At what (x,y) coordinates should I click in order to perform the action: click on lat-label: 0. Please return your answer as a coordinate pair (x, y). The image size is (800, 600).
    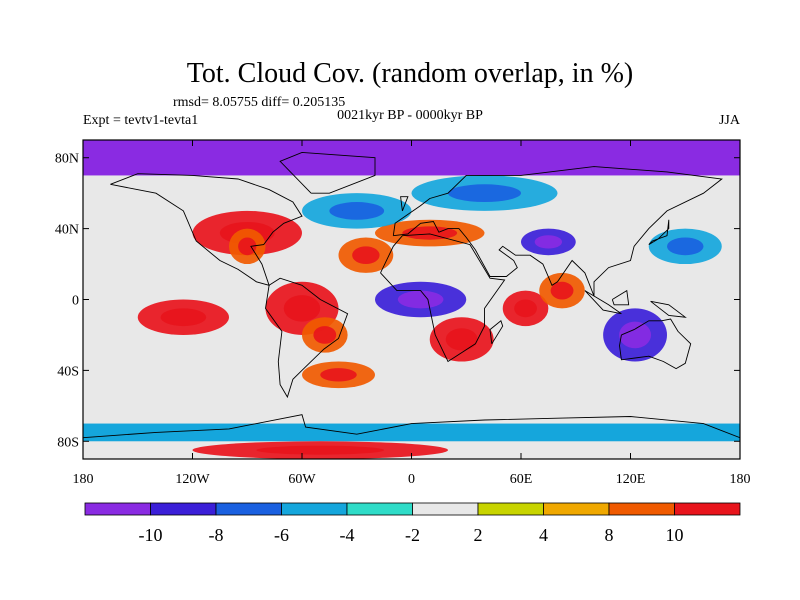
    Looking at the image, I should click on (75, 301).